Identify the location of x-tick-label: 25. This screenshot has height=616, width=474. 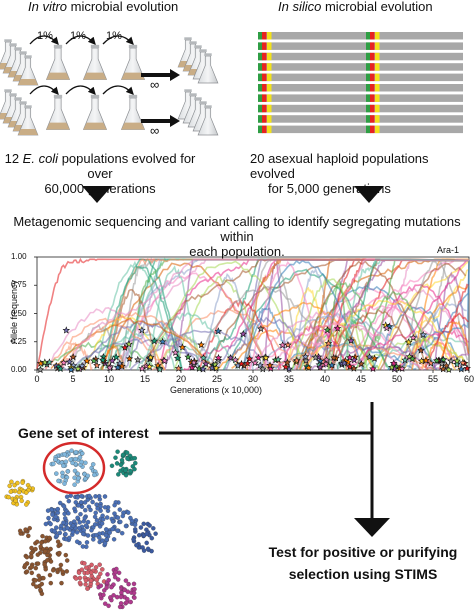
(216, 379).